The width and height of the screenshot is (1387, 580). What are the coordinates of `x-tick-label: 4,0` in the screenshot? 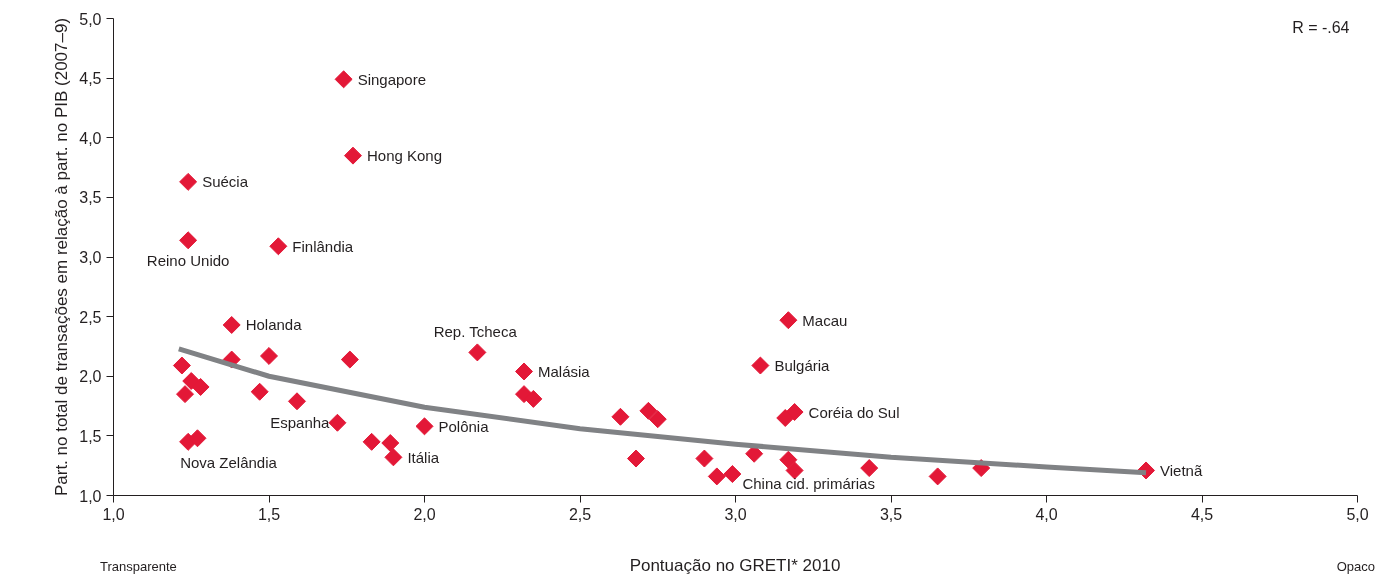 It's located at (1046, 514).